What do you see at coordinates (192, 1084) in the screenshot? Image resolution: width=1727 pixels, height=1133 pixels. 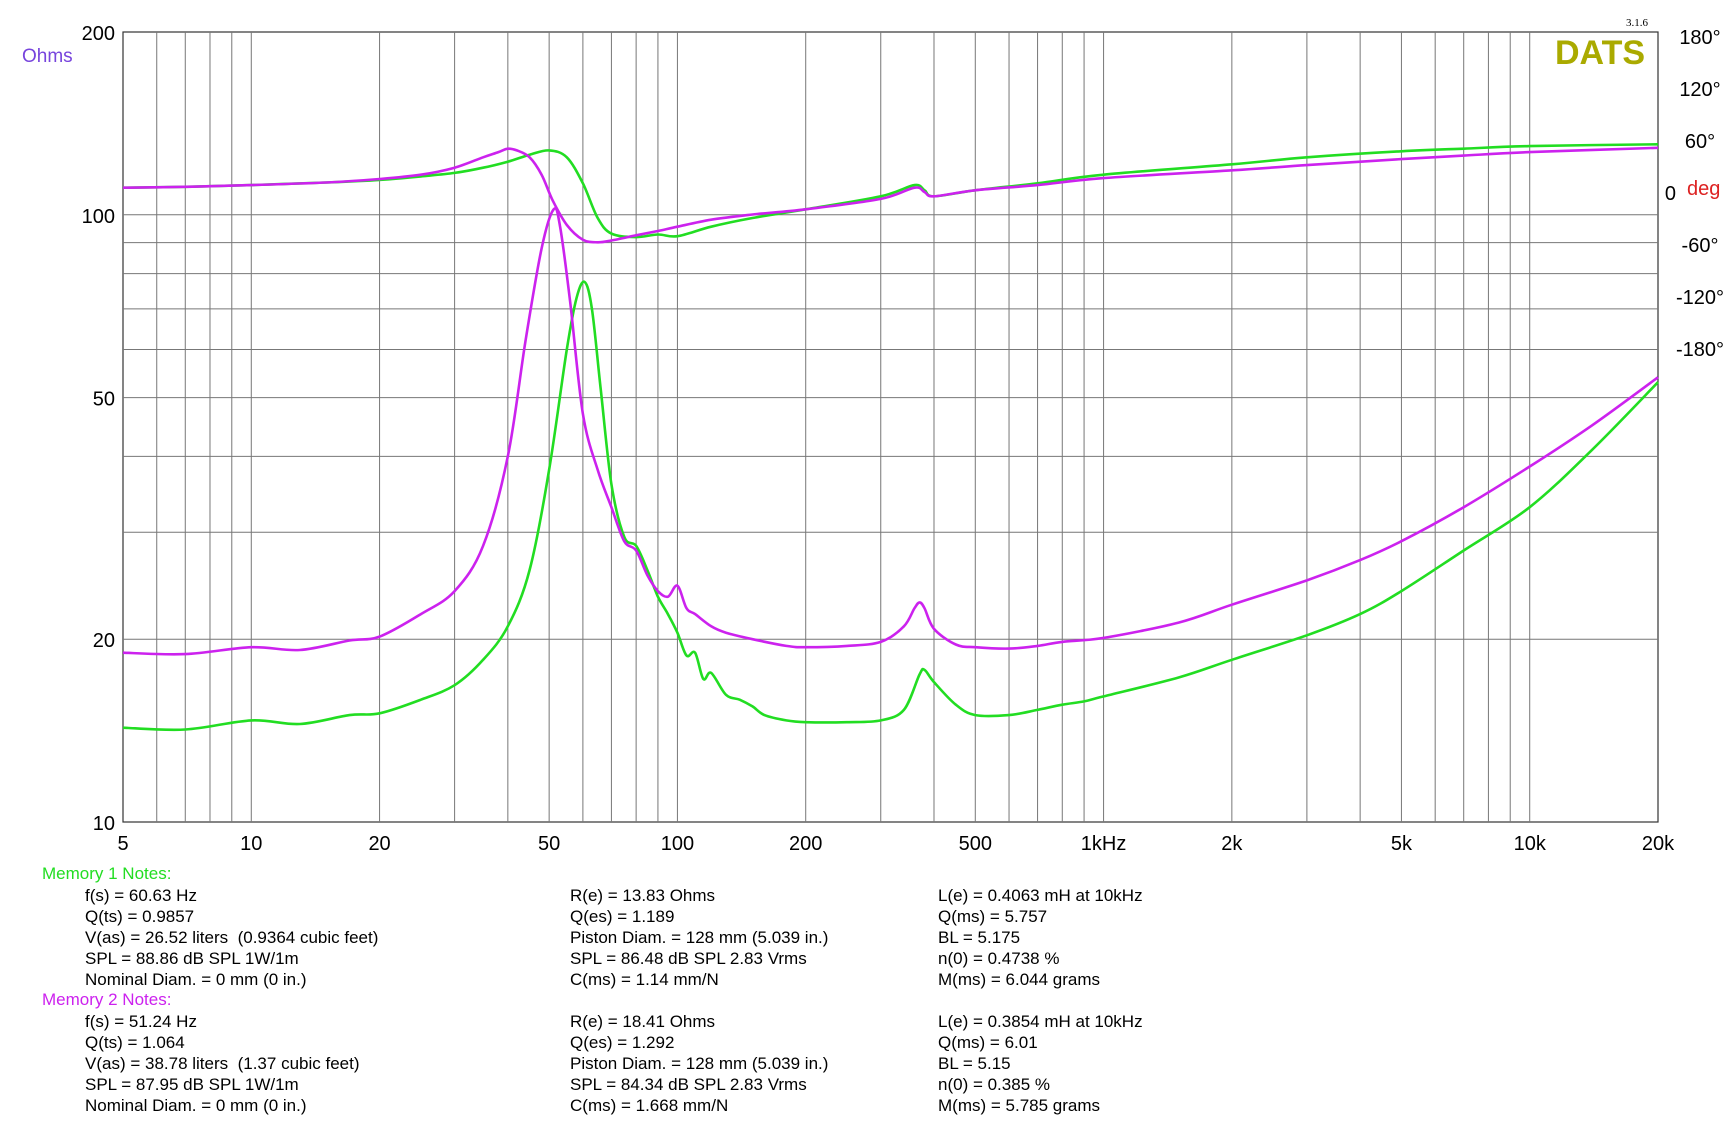 I see `memory2-spl-1w: SPL = 87.95 dB SPL 1W/1m` at bounding box center [192, 1084].